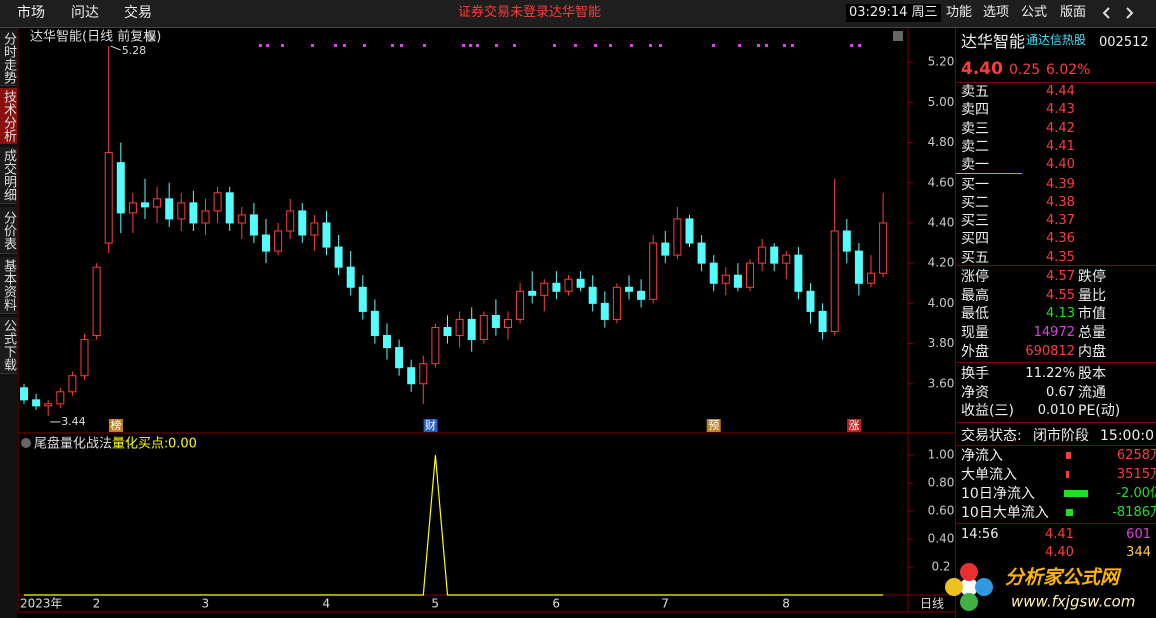 The image size is (1156, 618). I want to click on x-tick-label: 7, so click(665, 604).